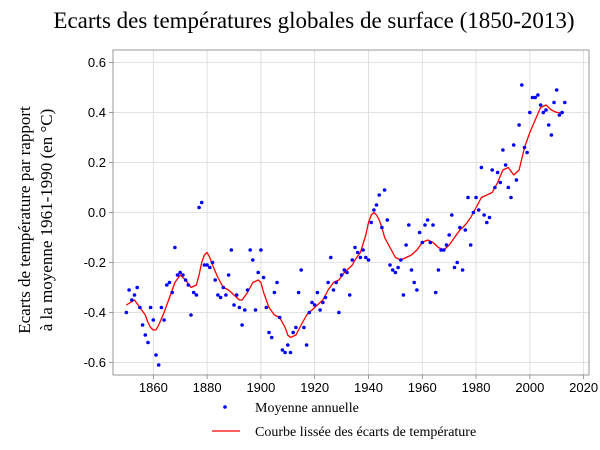 The height and width of the screenshot is (450, 600). Describe the element at coordinates (97, 112) in the screenshot. I see `y-tick-label: 0.4` at that location.